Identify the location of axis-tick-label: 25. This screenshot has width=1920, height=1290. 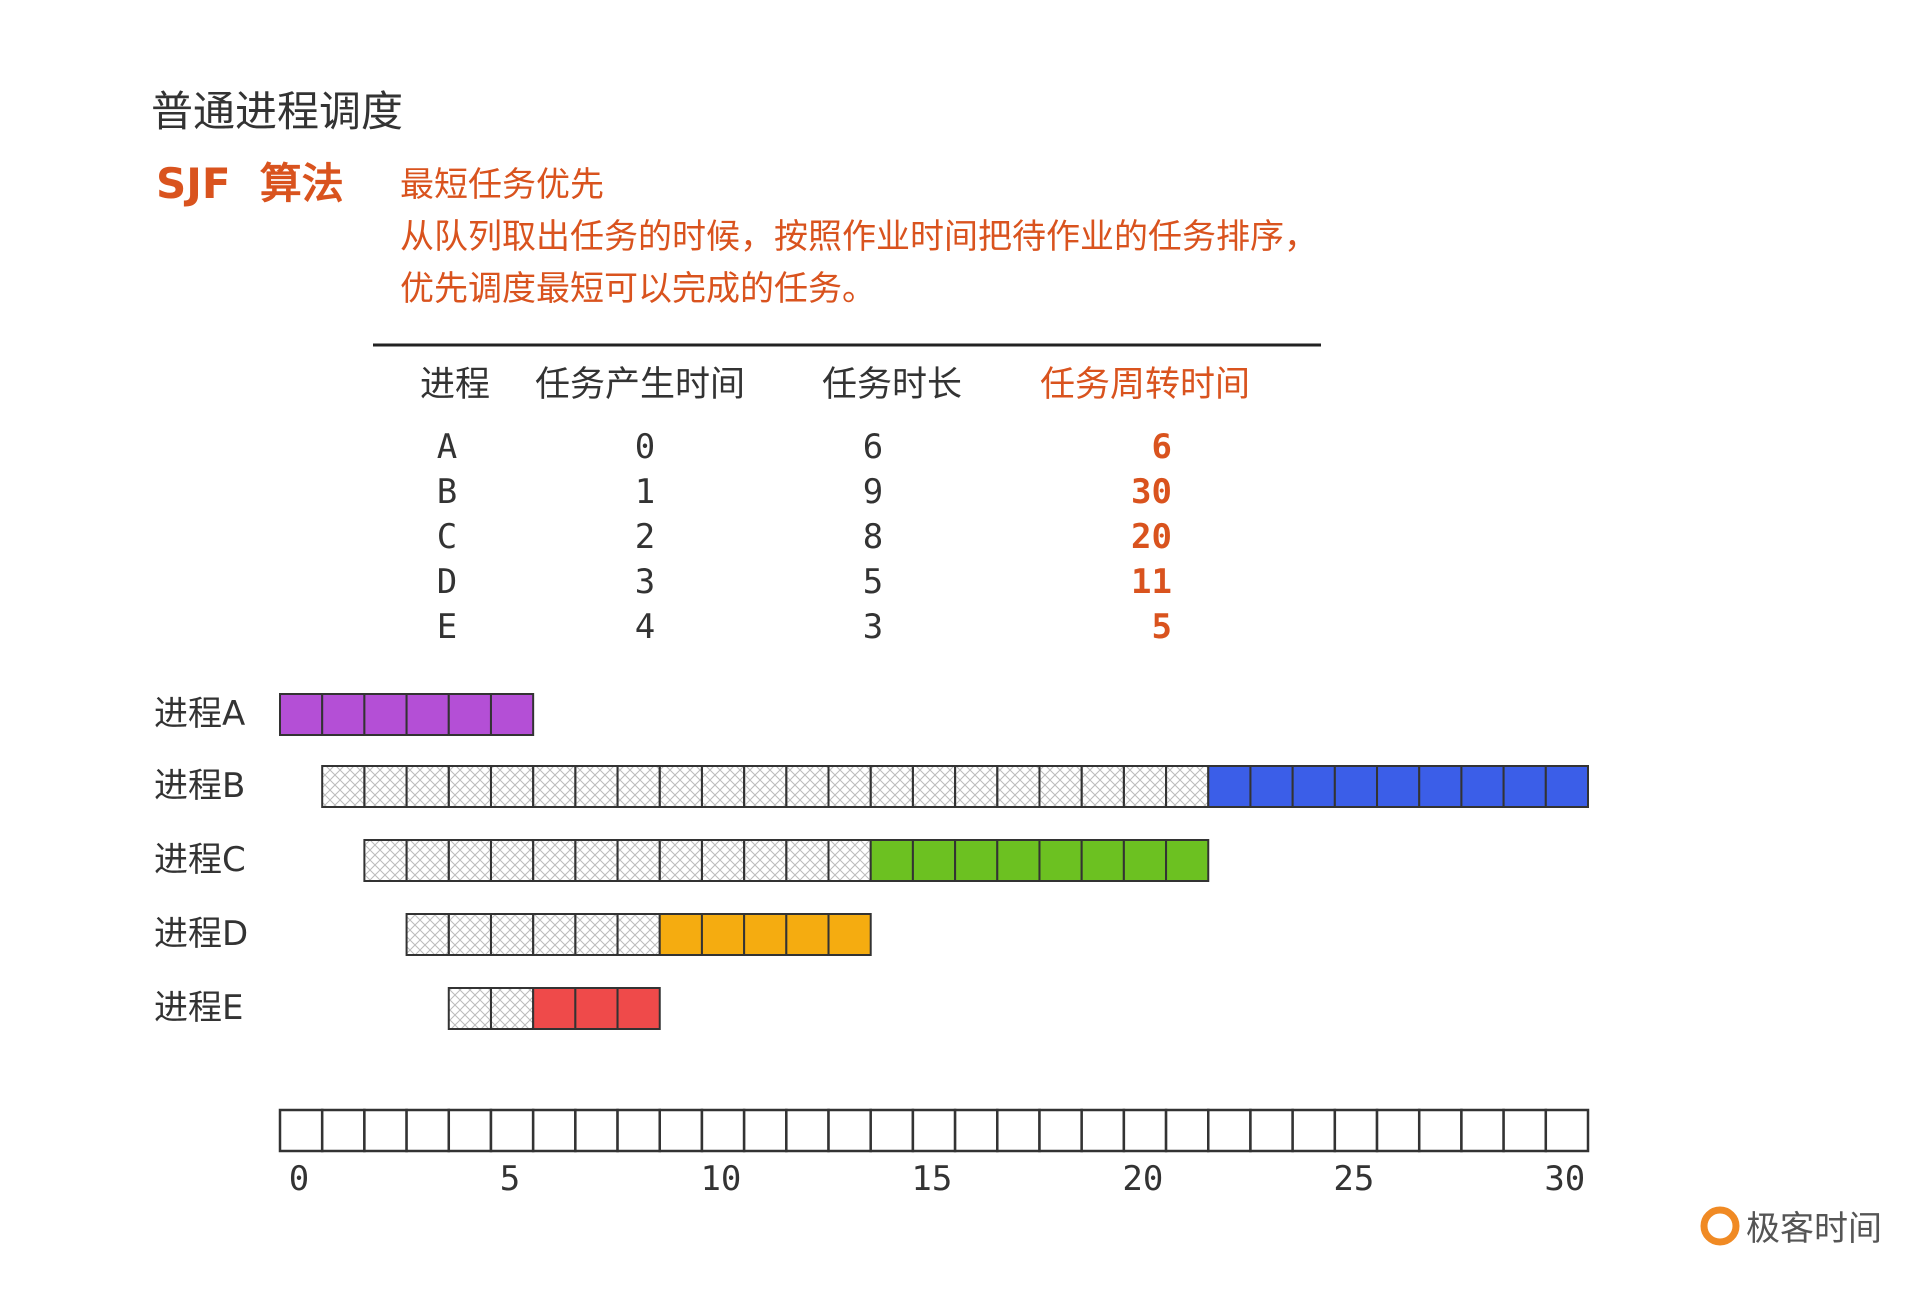
(1353, 1179).